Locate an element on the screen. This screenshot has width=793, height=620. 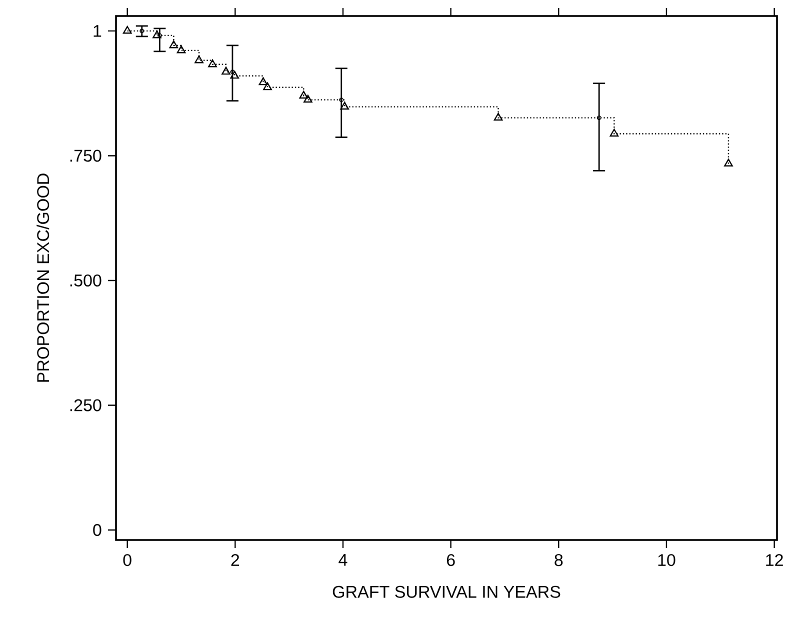
y-tick-label: .250 is located at coordinates (86, 405).